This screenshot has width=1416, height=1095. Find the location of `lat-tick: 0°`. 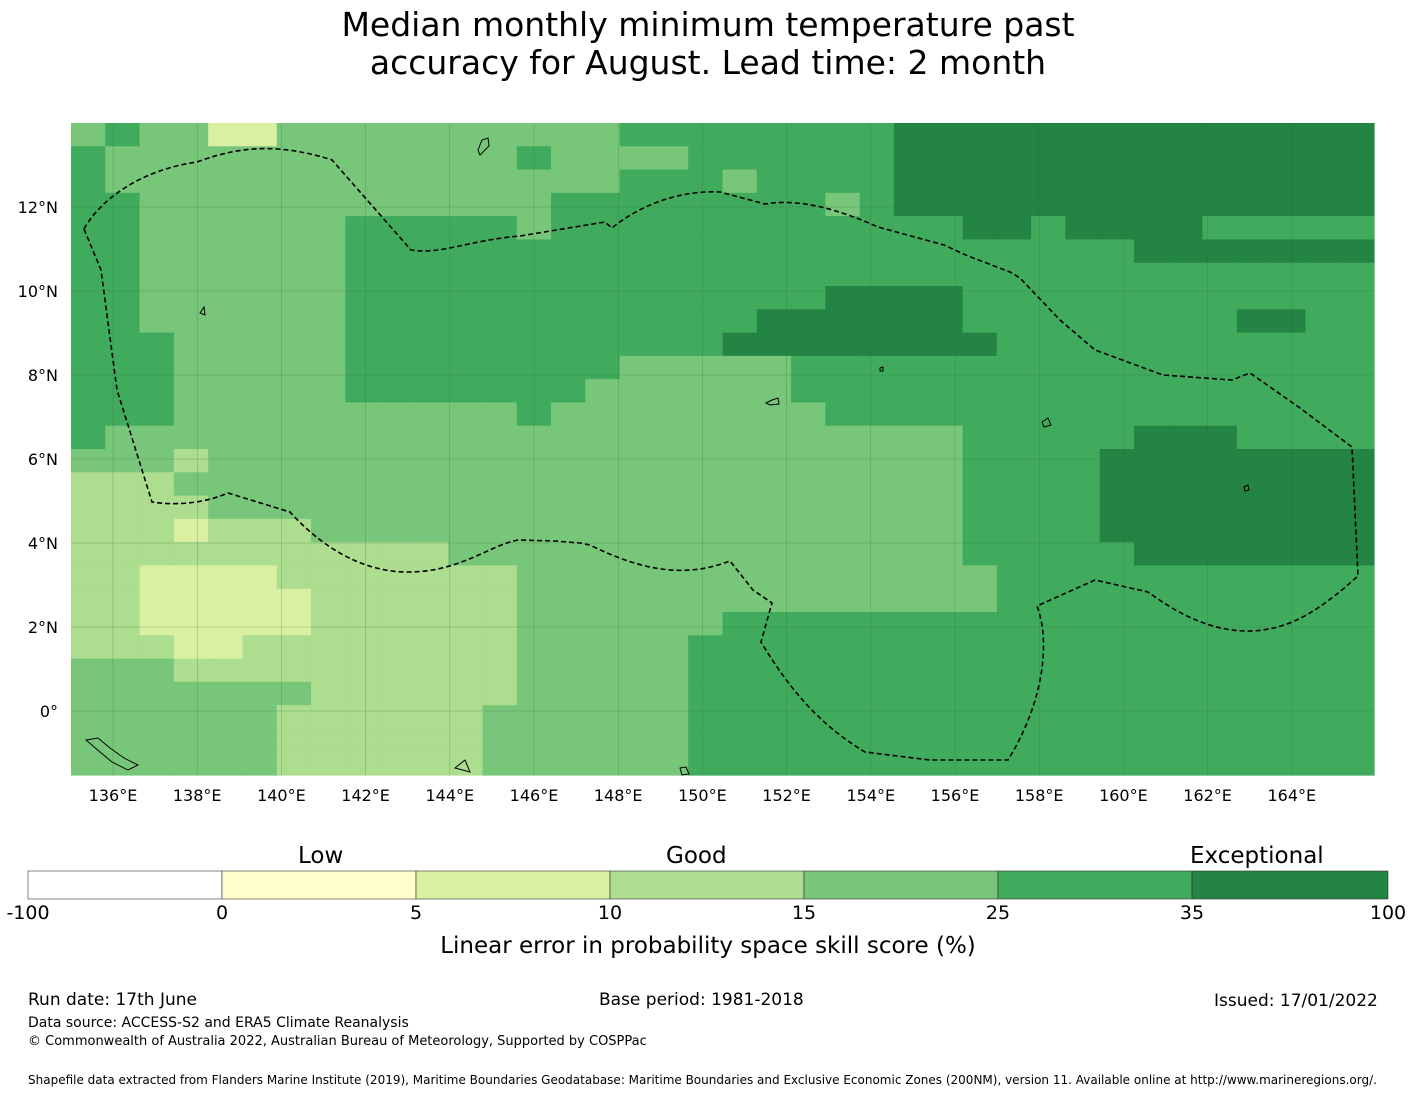

lat-tick: 0° is located at coordinates (49, 711).